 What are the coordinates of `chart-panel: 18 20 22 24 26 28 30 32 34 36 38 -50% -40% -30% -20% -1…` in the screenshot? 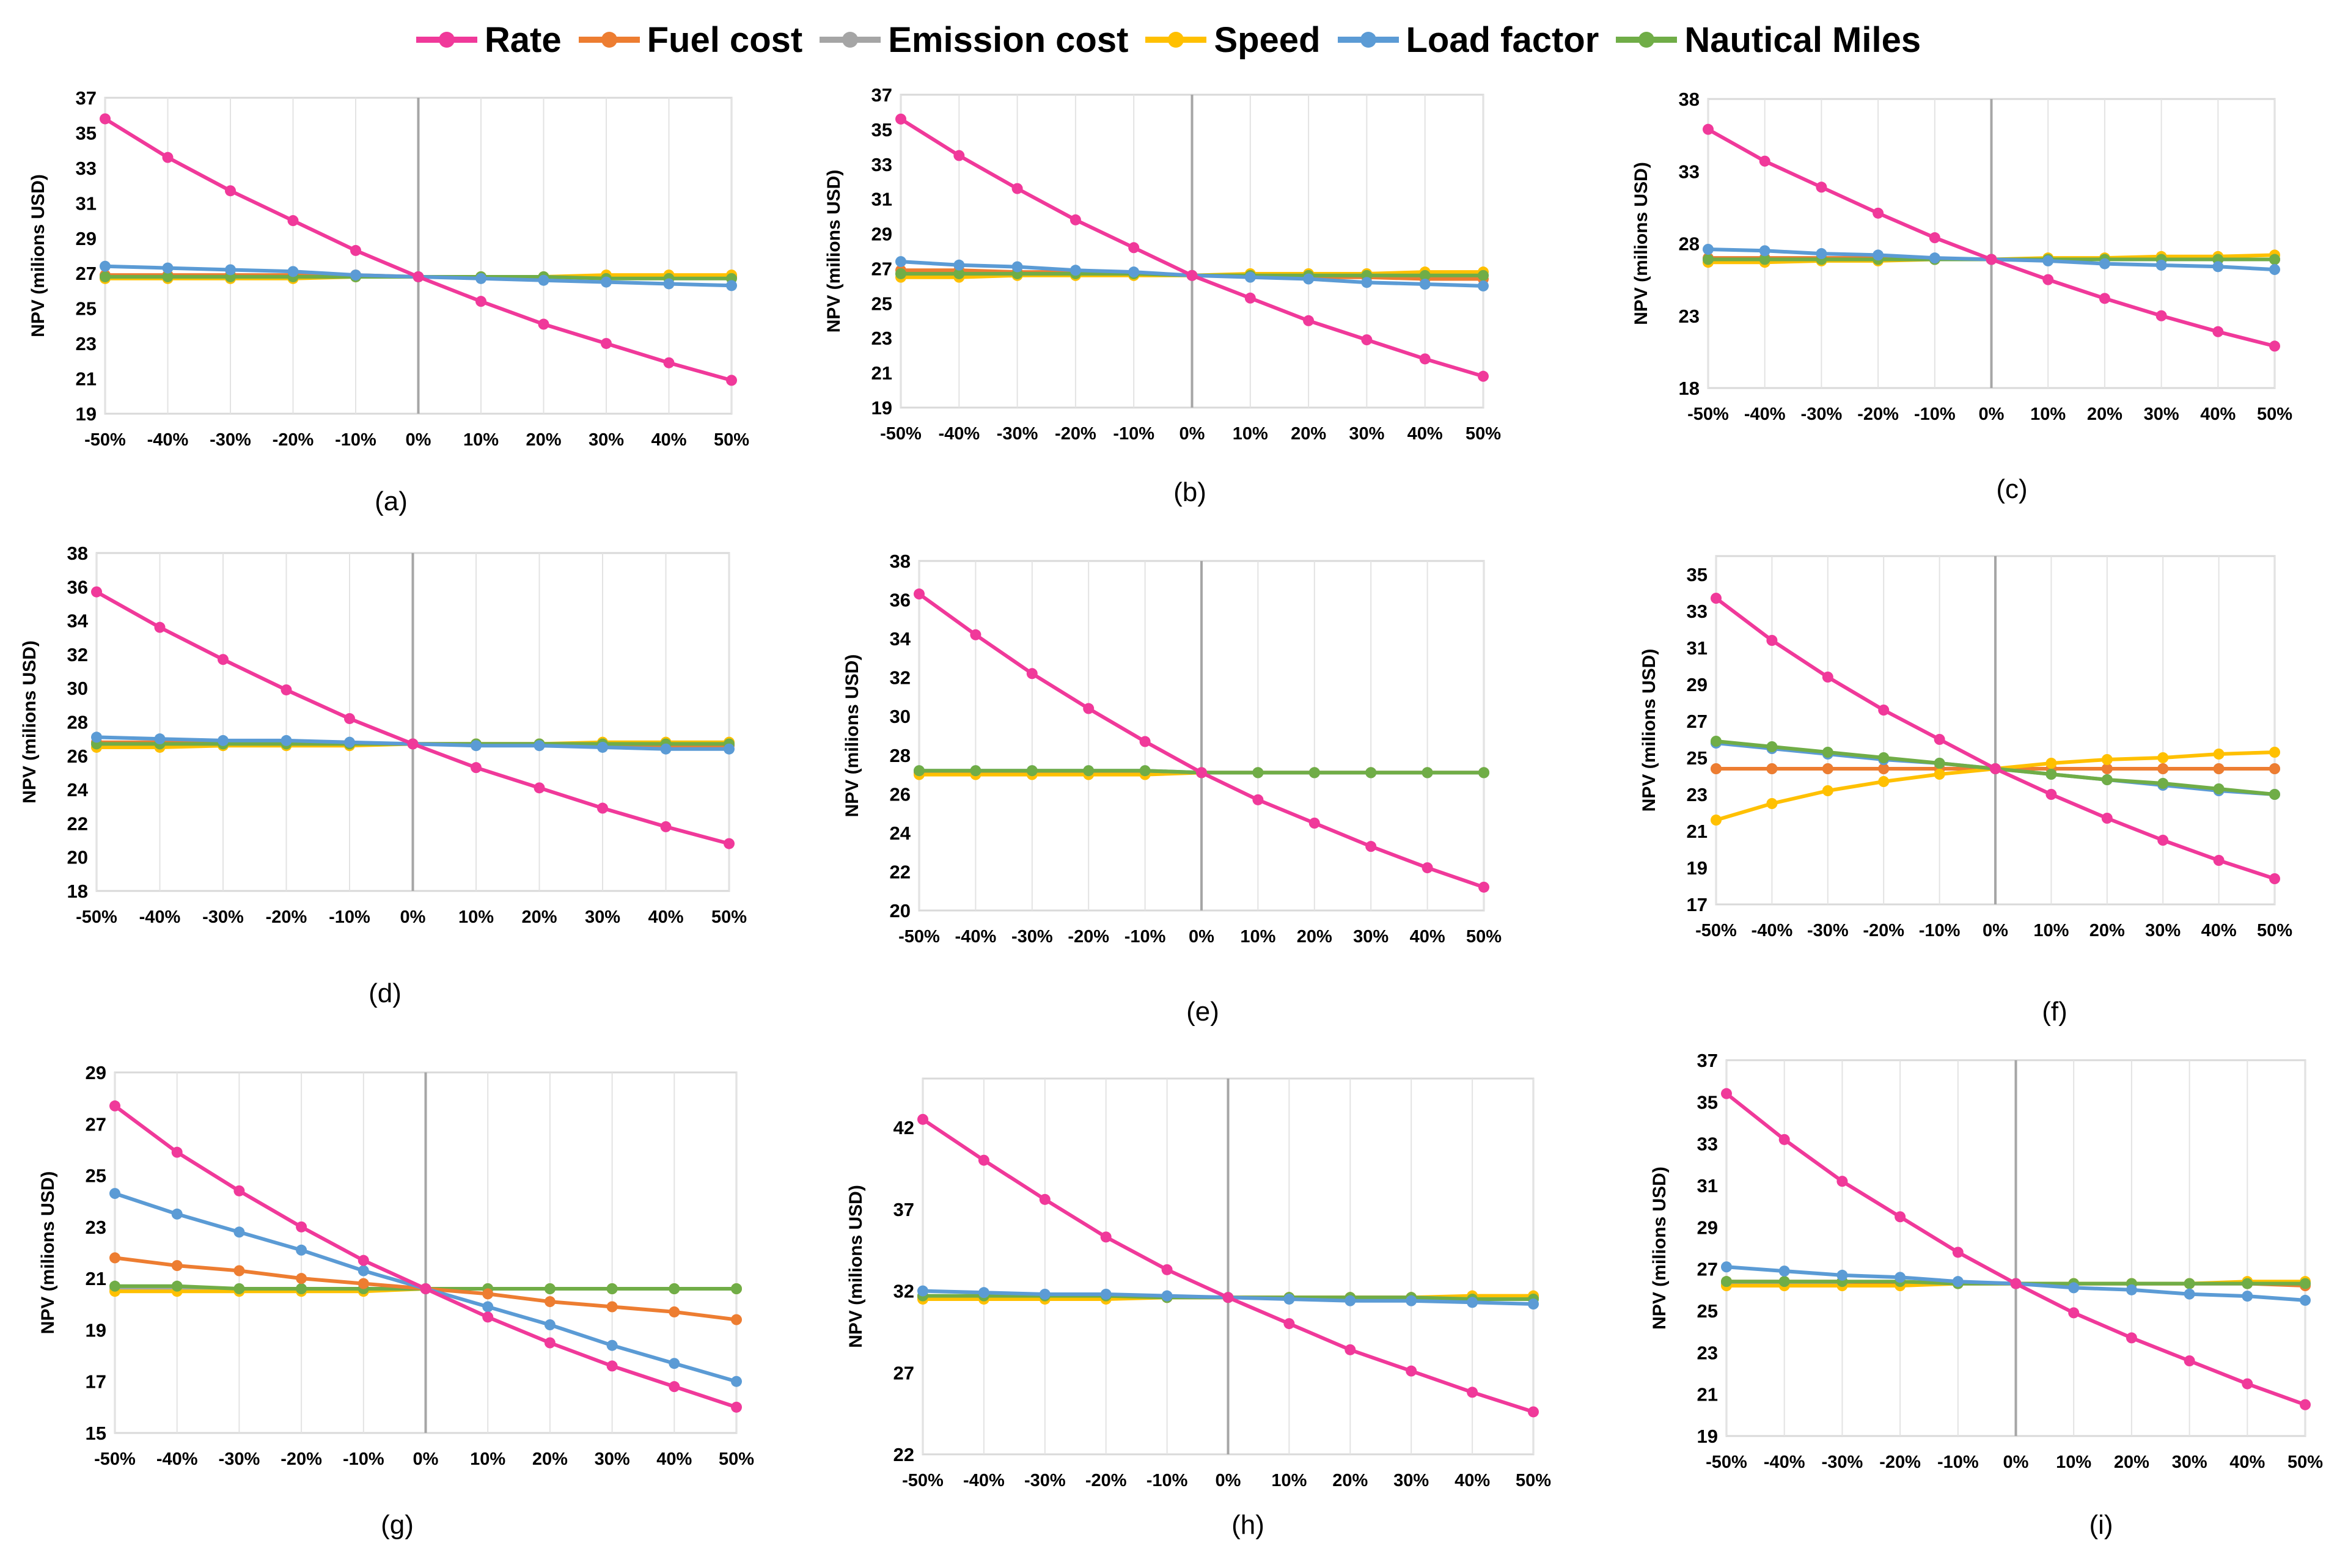 It's located at (383, 775).